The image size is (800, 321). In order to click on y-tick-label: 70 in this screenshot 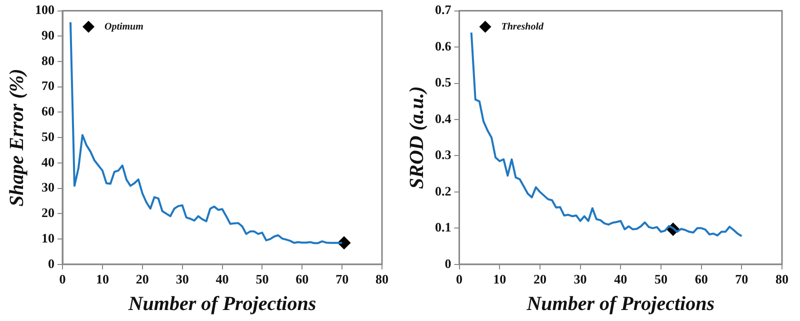, I will do `click(48, 86)`.